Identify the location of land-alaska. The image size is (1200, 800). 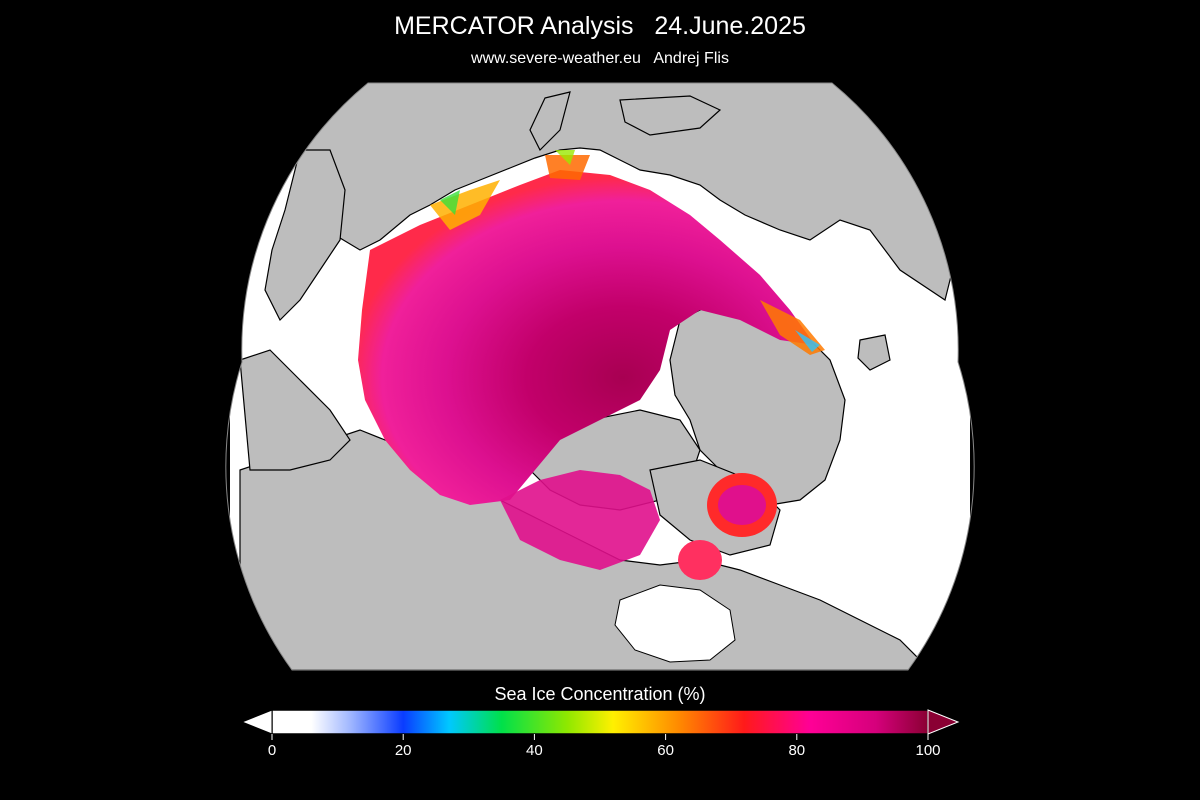
(295, 410).